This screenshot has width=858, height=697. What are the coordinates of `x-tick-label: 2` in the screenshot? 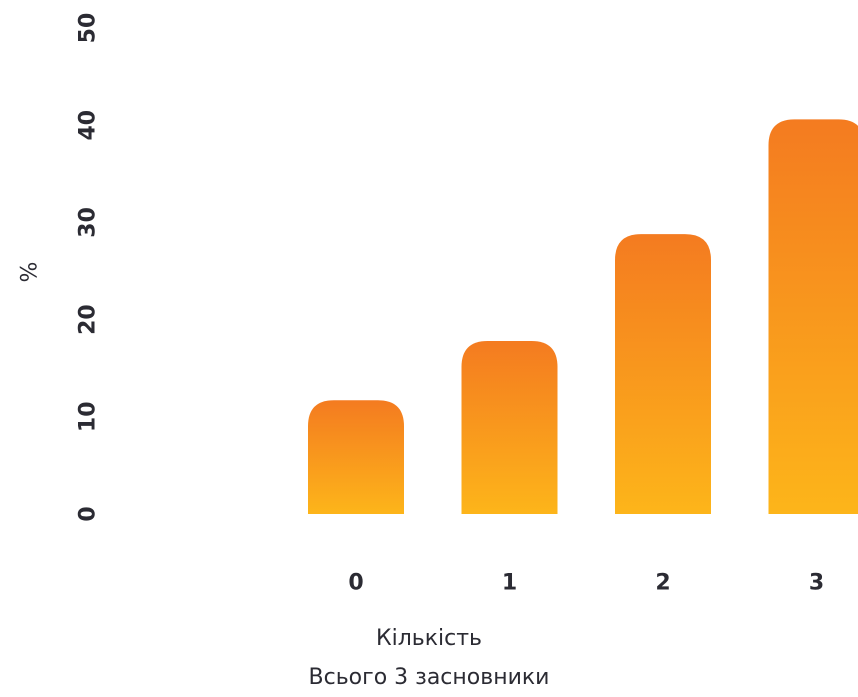 It's located at (662, 583).